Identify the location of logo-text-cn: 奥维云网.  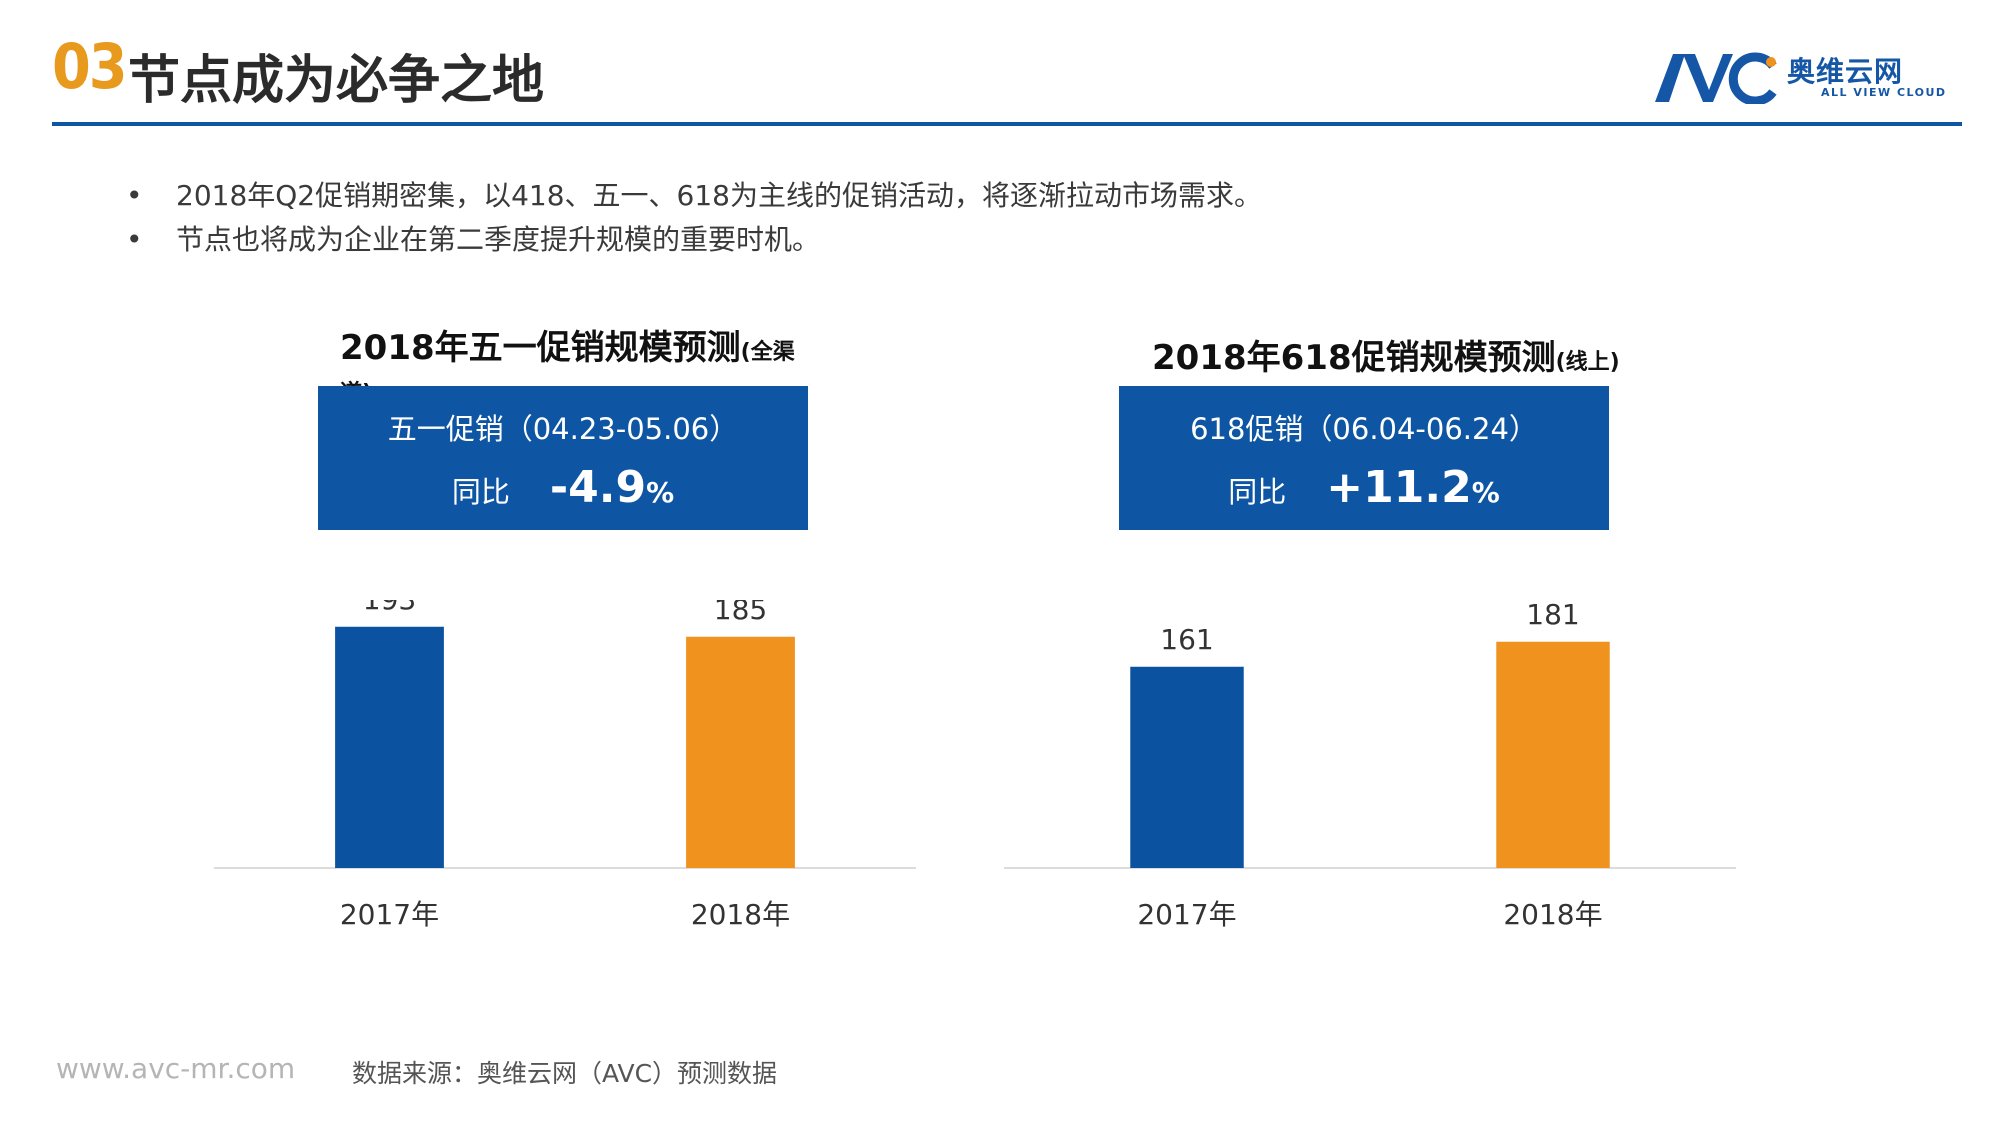
(1845, 71).